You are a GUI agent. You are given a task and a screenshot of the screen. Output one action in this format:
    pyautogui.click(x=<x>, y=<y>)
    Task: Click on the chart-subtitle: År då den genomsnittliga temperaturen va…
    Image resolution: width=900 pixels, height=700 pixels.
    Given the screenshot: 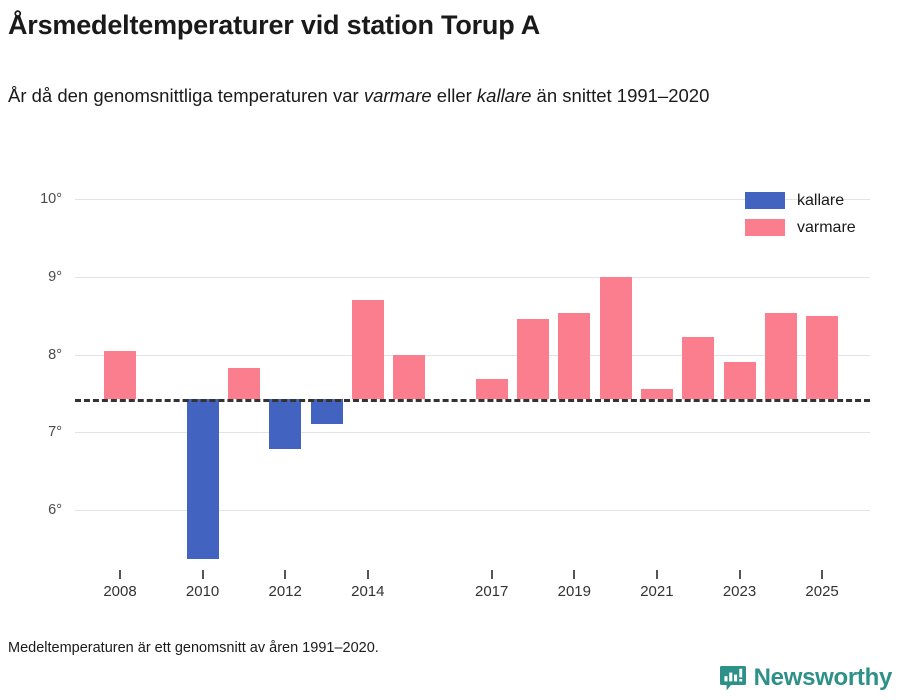 What is the action you would take?
    pyautogui.click(x=438, y=95)
    